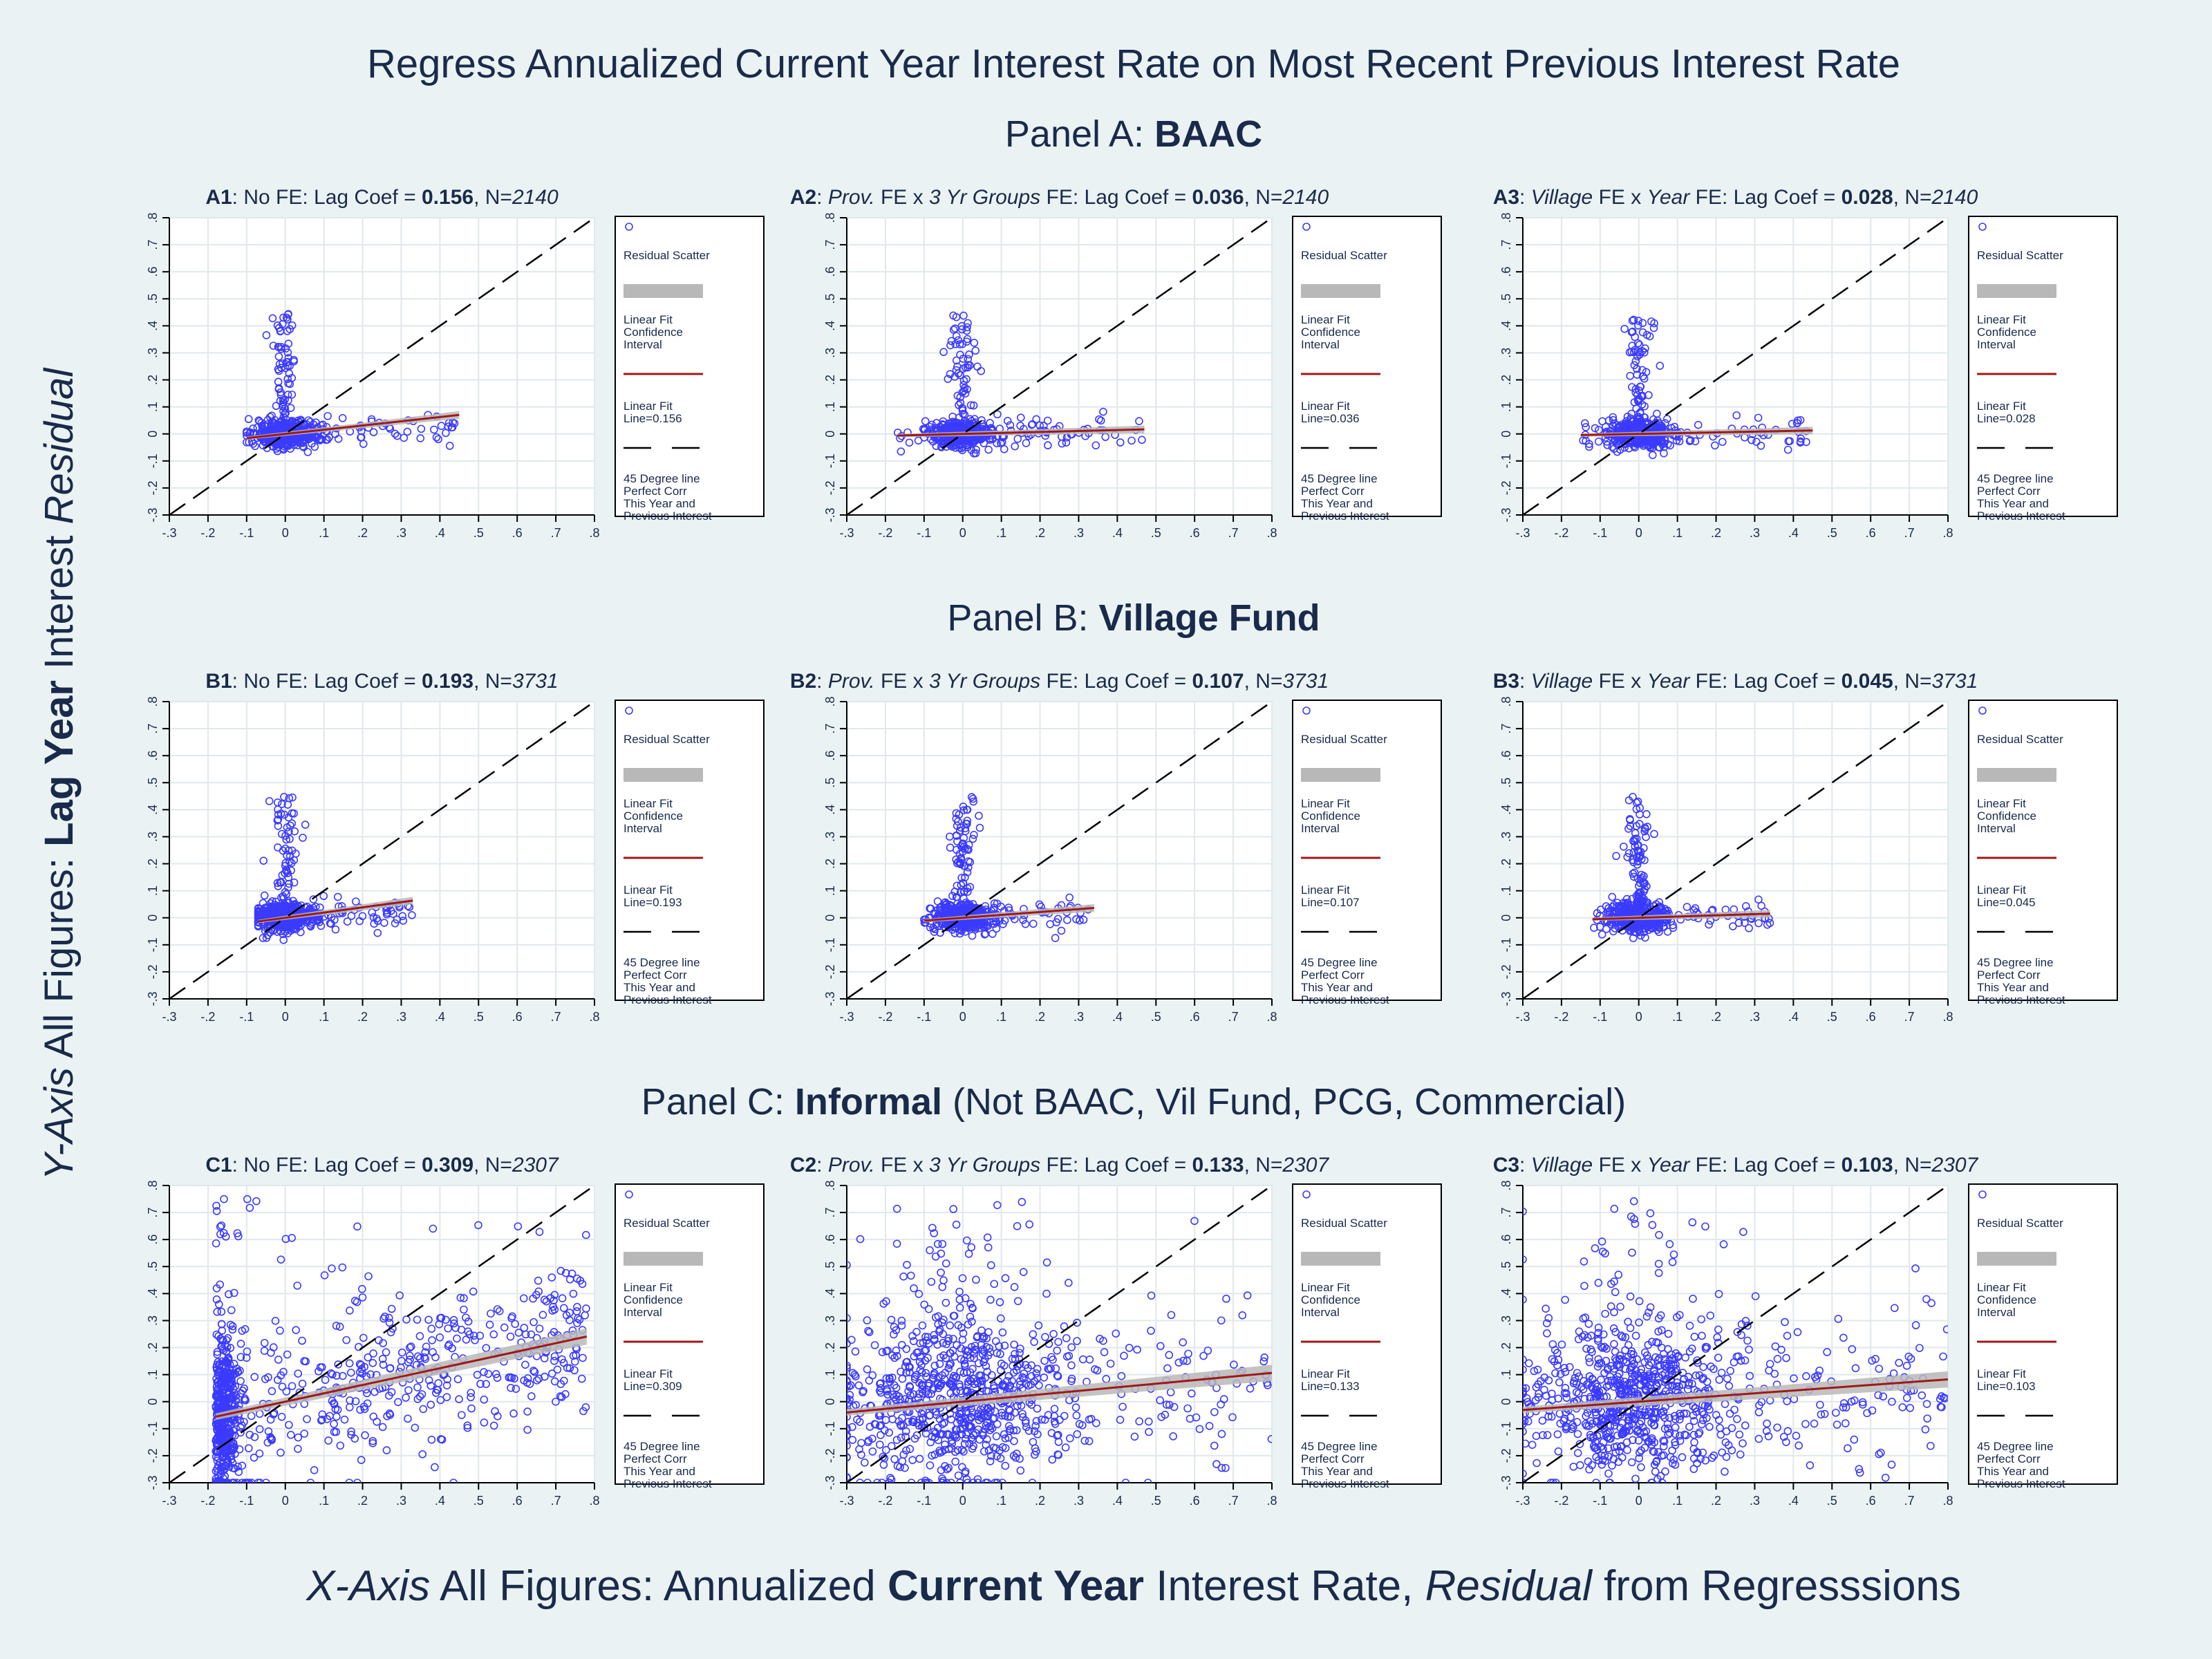 This screenshot has height=1659, width=2212. Describe the element at coordinates (690, 850) in the screenshot. I see `legend-box` at that location.